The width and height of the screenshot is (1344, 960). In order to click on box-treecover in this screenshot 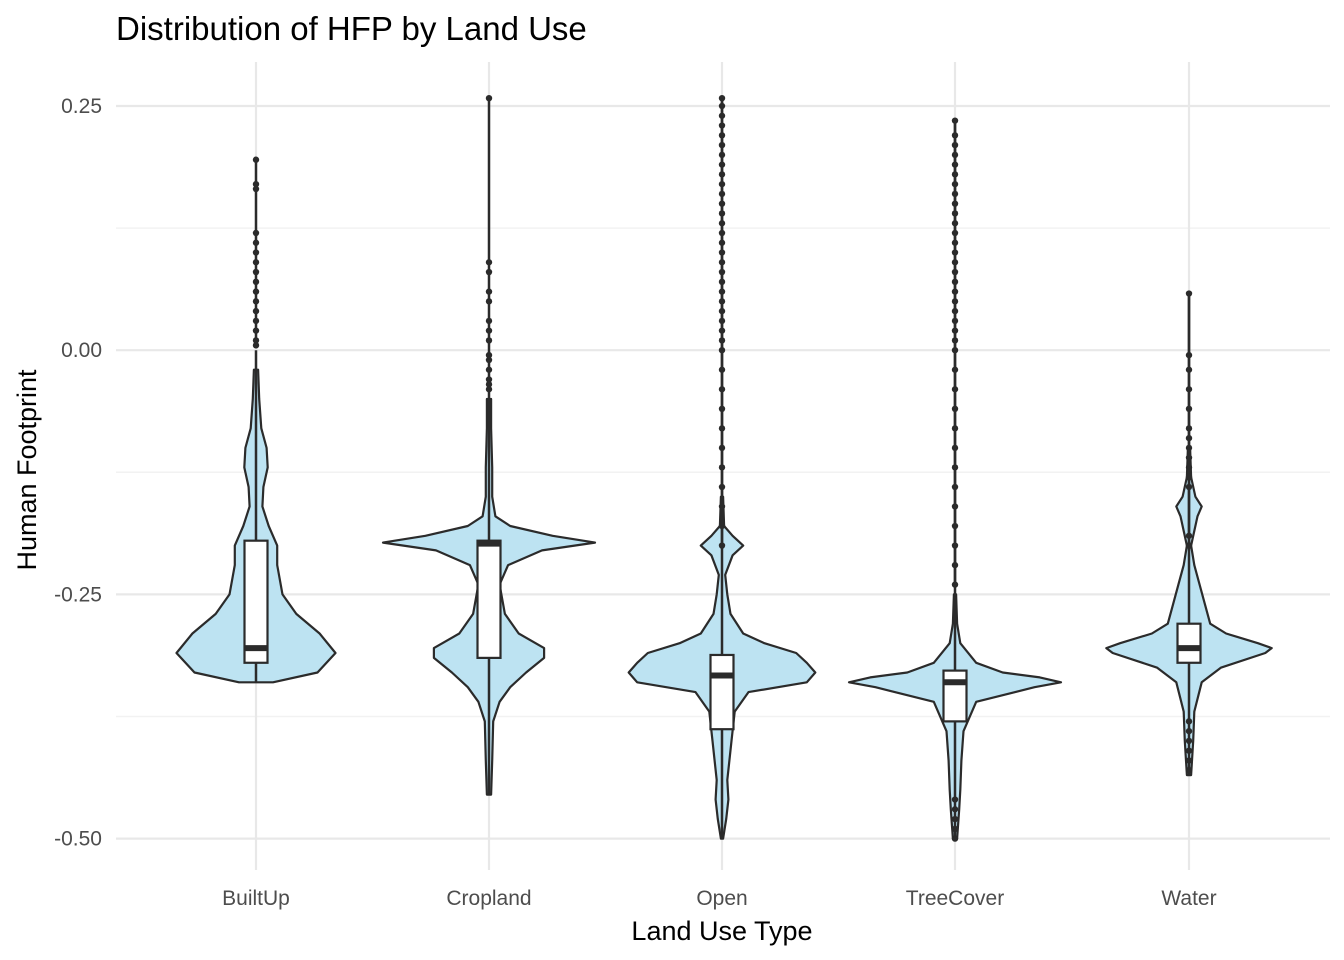, I will do `click(955, 696)`.